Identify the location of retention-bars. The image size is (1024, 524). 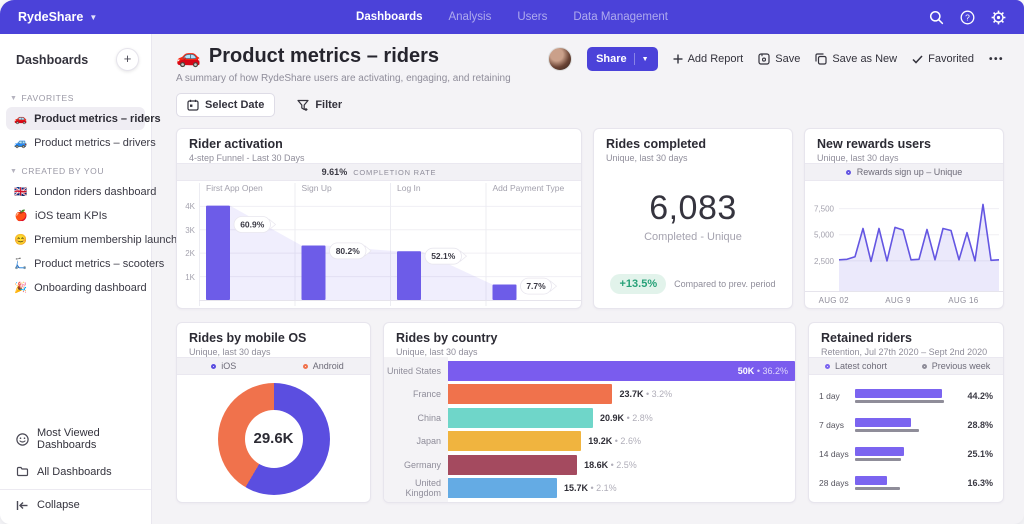
(907, 424).